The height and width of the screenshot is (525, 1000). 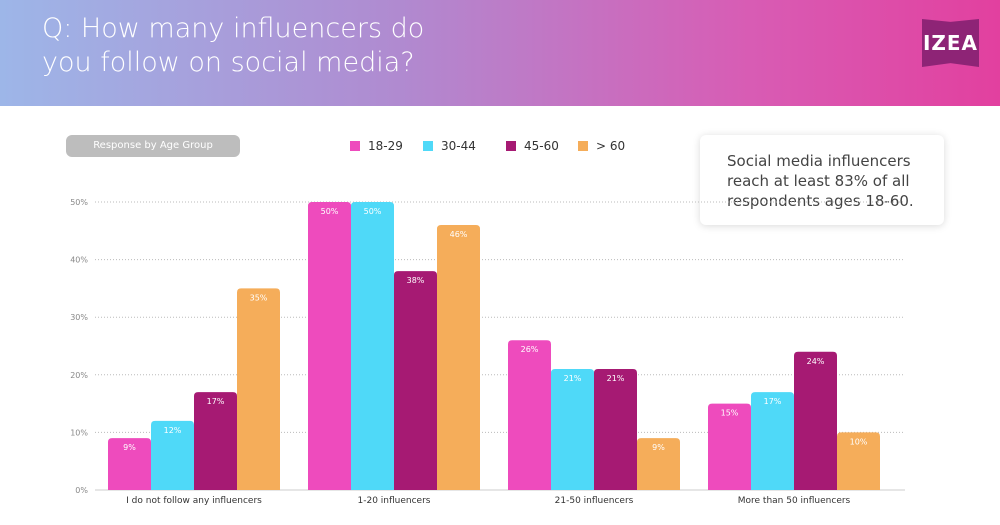 I want to click on data-label: 35%, so click(x=259, y=297).